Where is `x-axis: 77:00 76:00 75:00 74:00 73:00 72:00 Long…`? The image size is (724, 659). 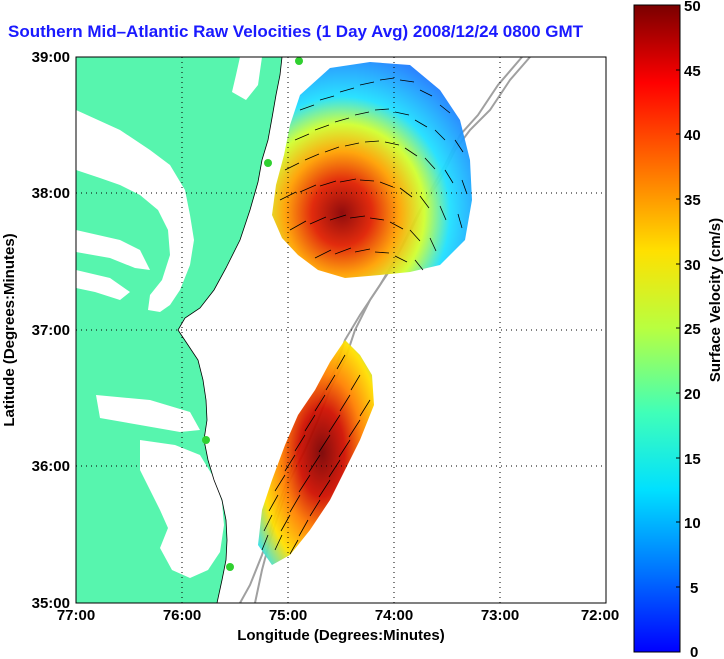 x-axis: 77:00 76:00 75:00 74:00 73:00 72:00 Long… is located at coordinates (338, 625).